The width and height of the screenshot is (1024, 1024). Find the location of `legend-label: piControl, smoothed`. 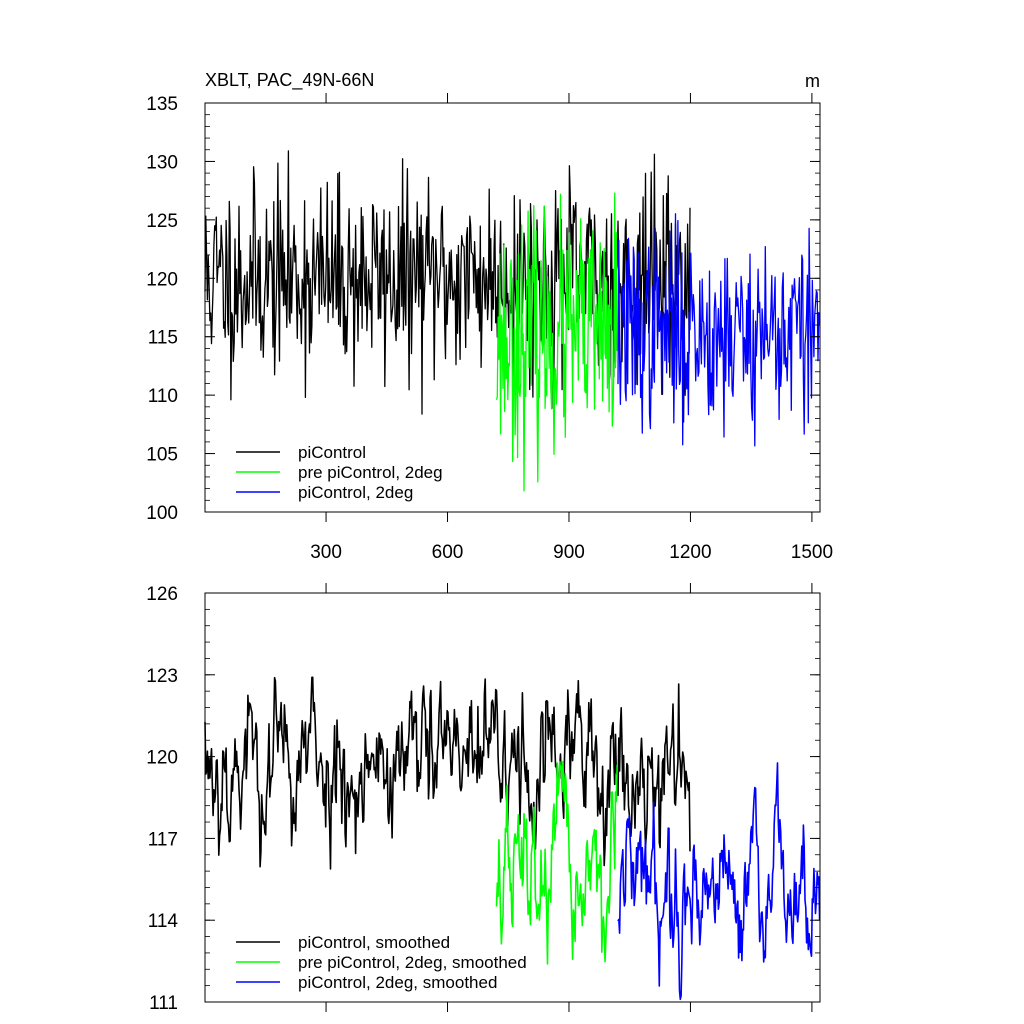

legend-label: piControl, smoothed is located at coordinates (374, 942).